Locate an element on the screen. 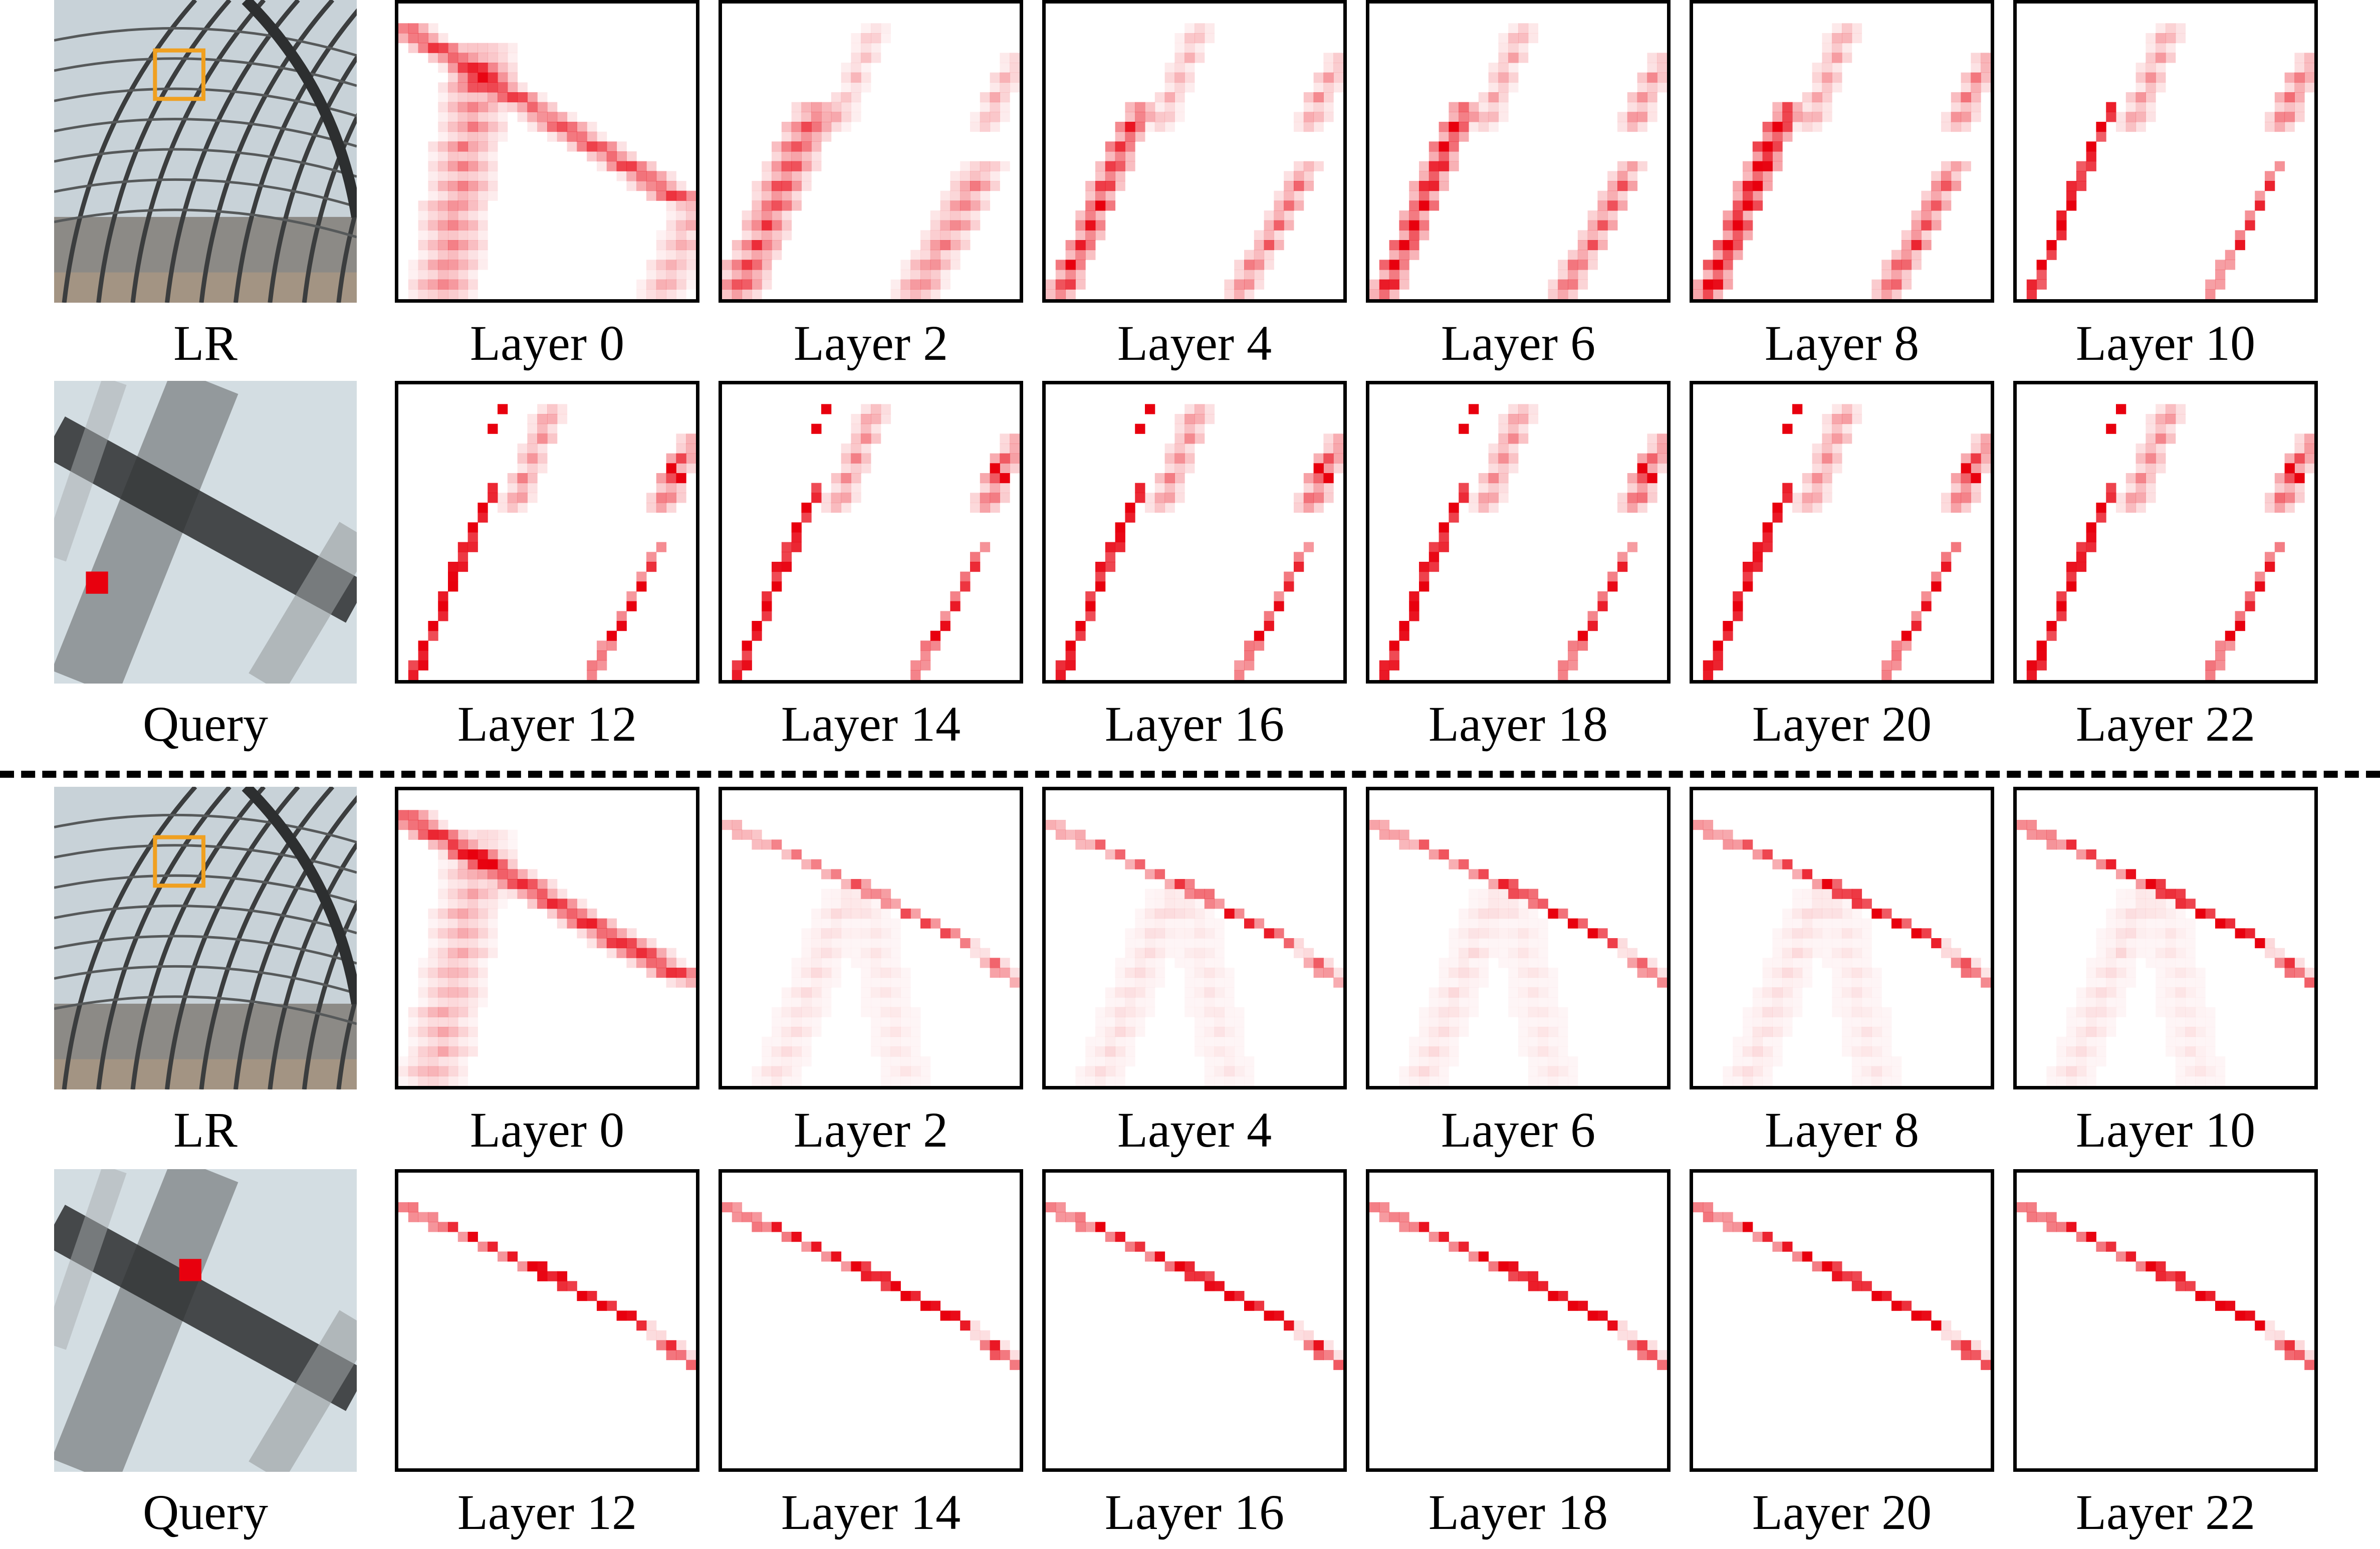  group-divider is located at coordinates (1190, 774).